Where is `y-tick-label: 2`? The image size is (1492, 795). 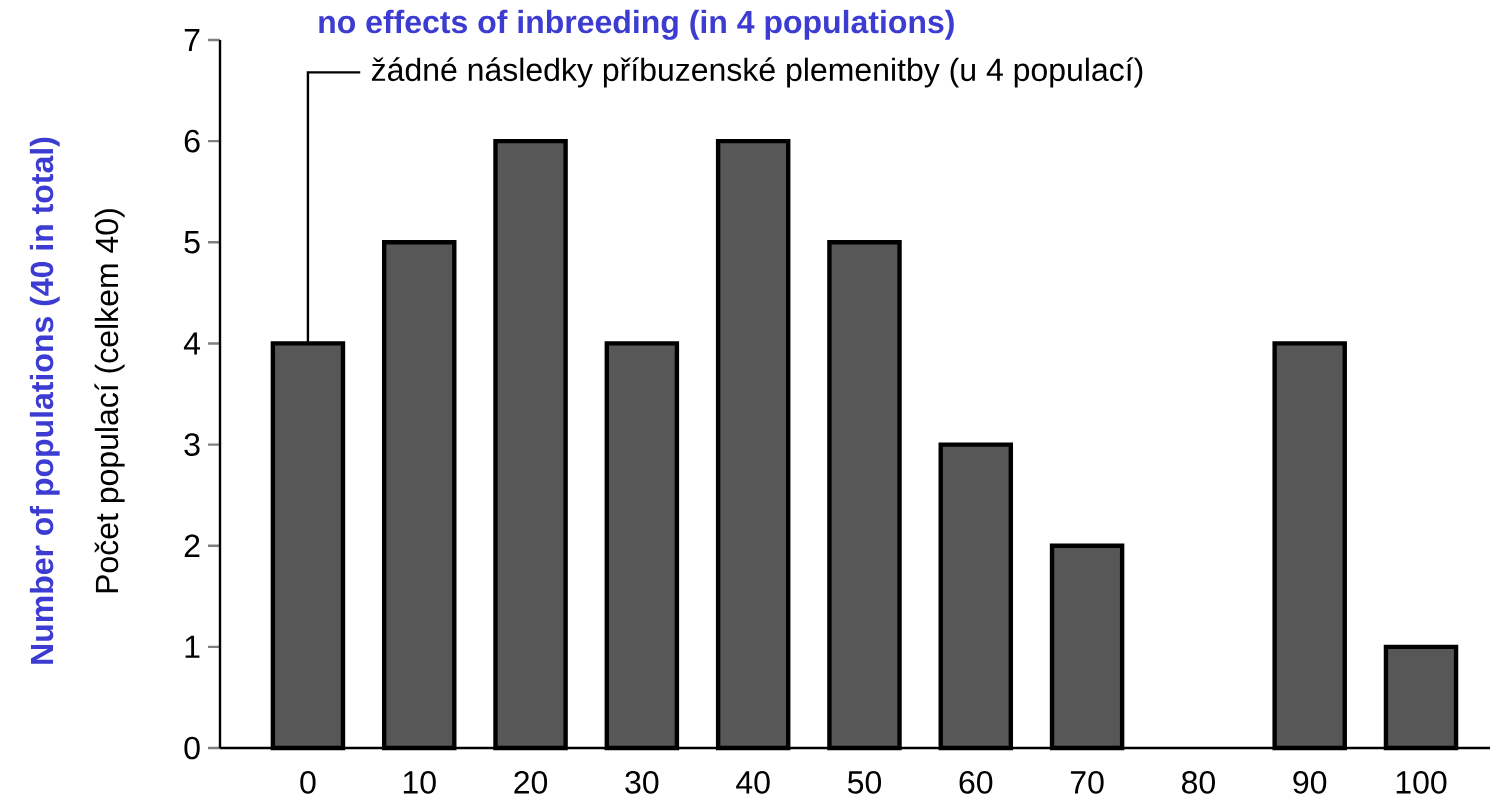 y-tick-label: 2 is located at coordinates (192, 545).